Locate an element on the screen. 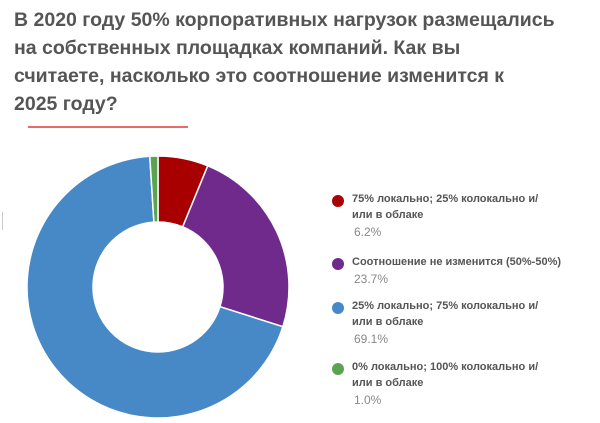 Image resolution: width=600 pixels, height=423 pixels. legend-value: 69.1% is located at coordinates (371, 339).